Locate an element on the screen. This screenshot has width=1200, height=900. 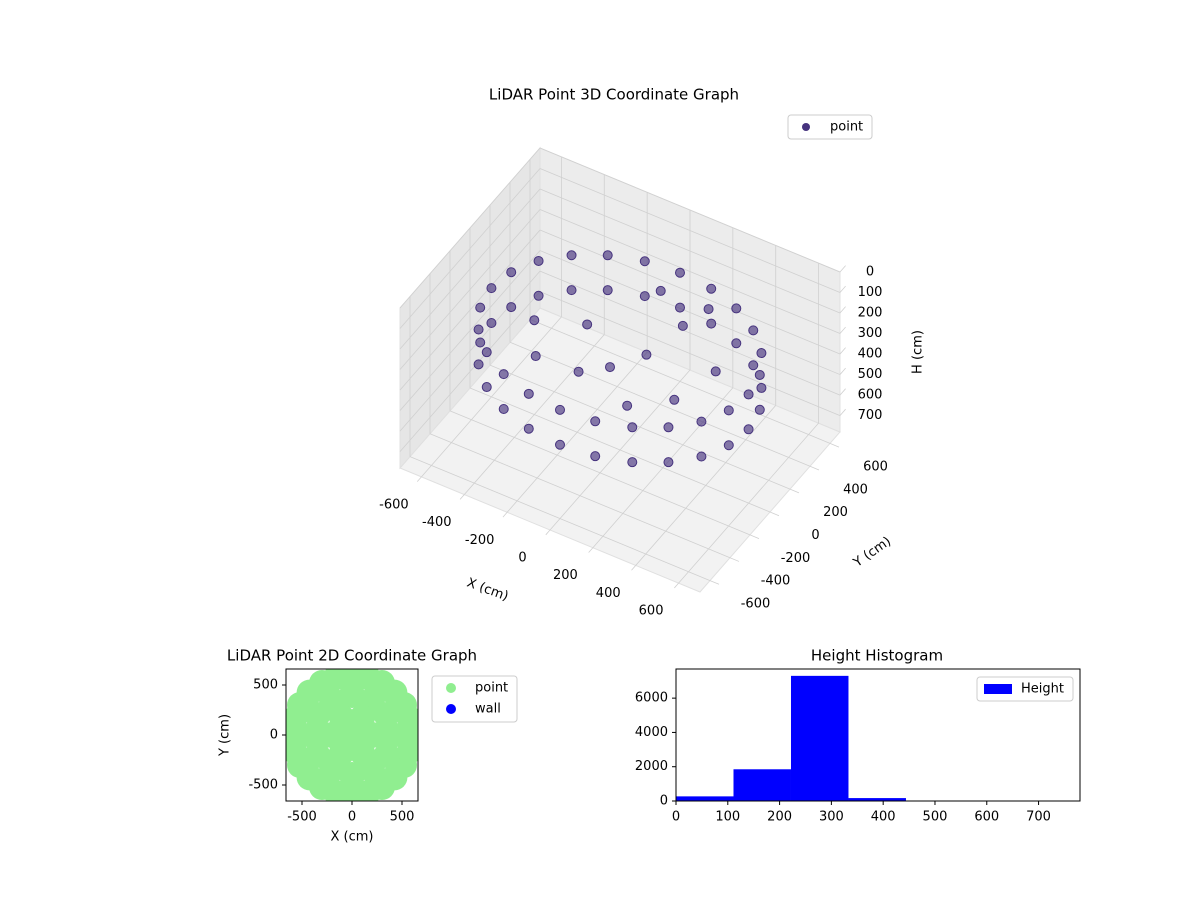
y-tick-label: 6000 is located at coordinates (651, 698).